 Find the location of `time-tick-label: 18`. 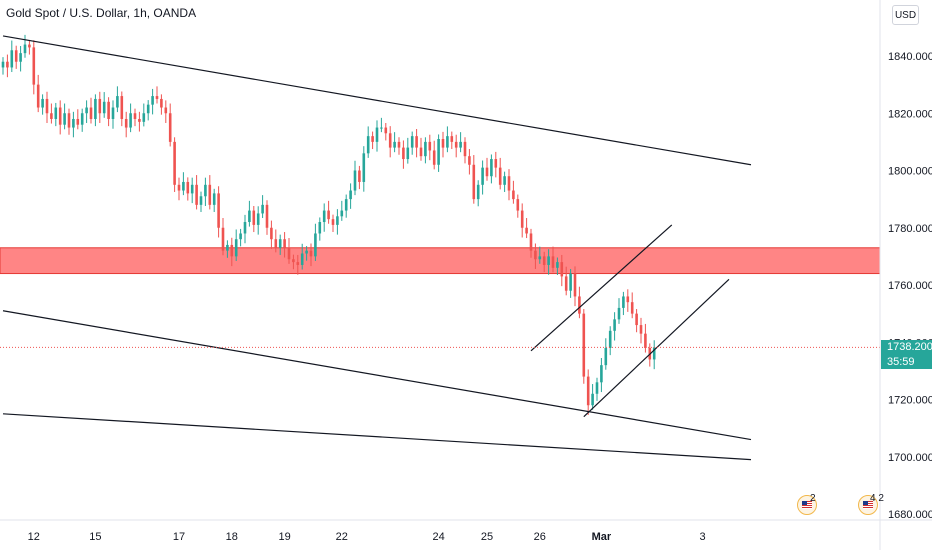

time-tick-label: 18 is located at coordinates (232, 537).